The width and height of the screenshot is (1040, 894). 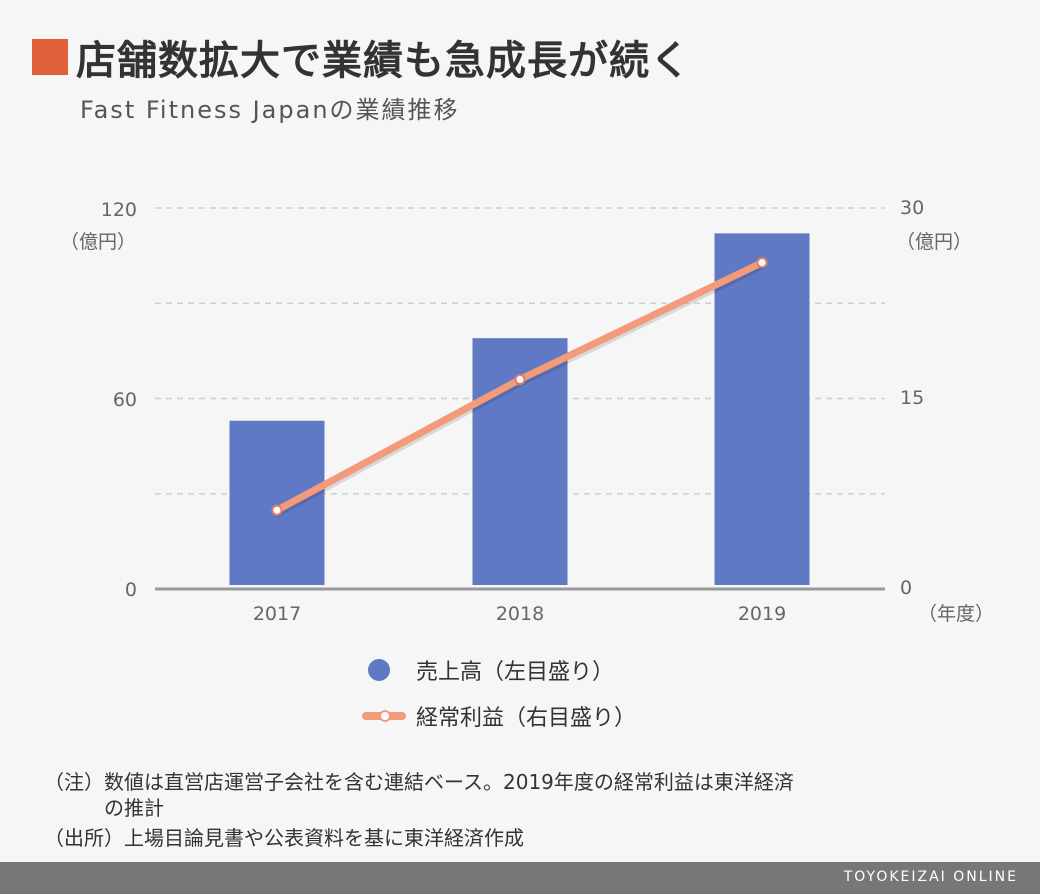 I want to click on right-tick-30: 30, so click(x=912, y=208).